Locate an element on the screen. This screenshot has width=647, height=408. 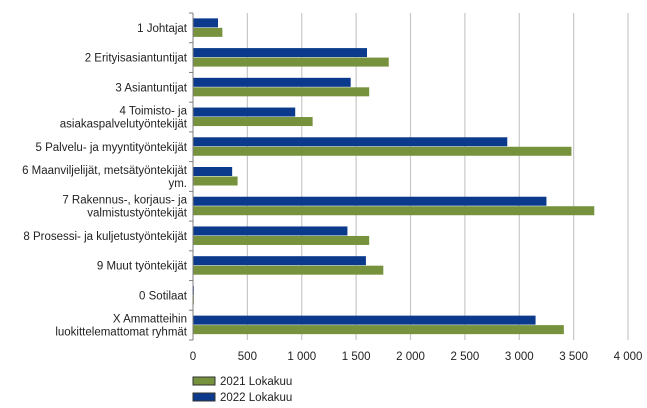
x-tick-label: 4 000 is located at coordinates (628, 357).